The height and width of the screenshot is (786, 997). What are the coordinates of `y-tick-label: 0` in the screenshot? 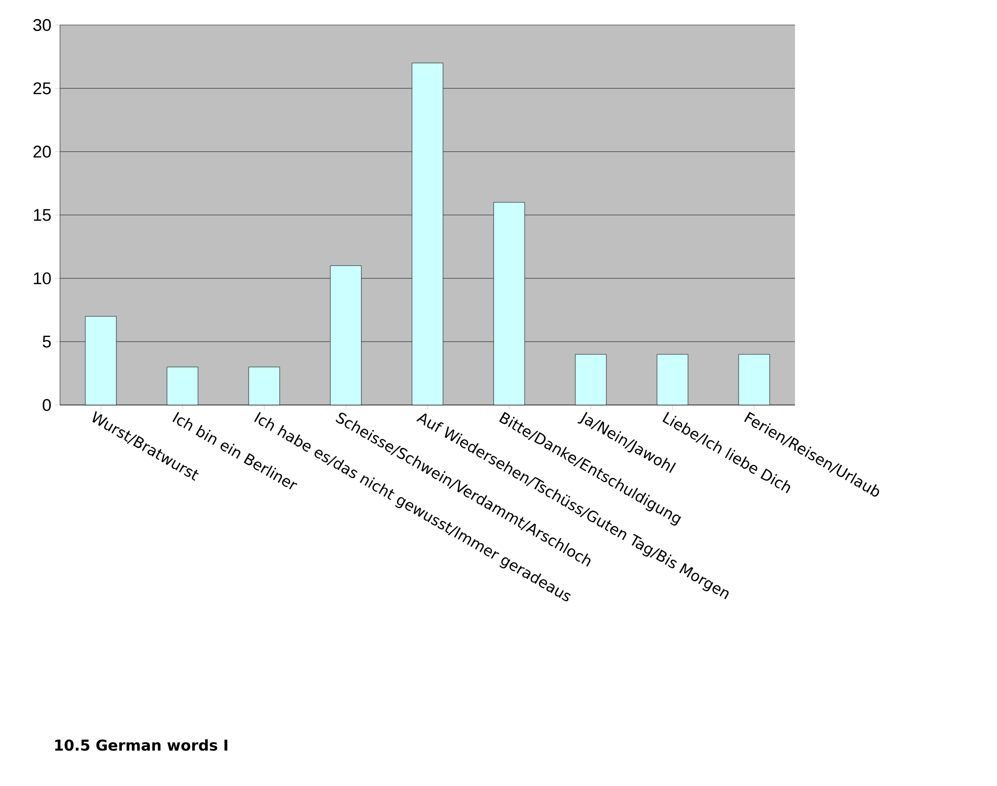 It's located at (46, 405).